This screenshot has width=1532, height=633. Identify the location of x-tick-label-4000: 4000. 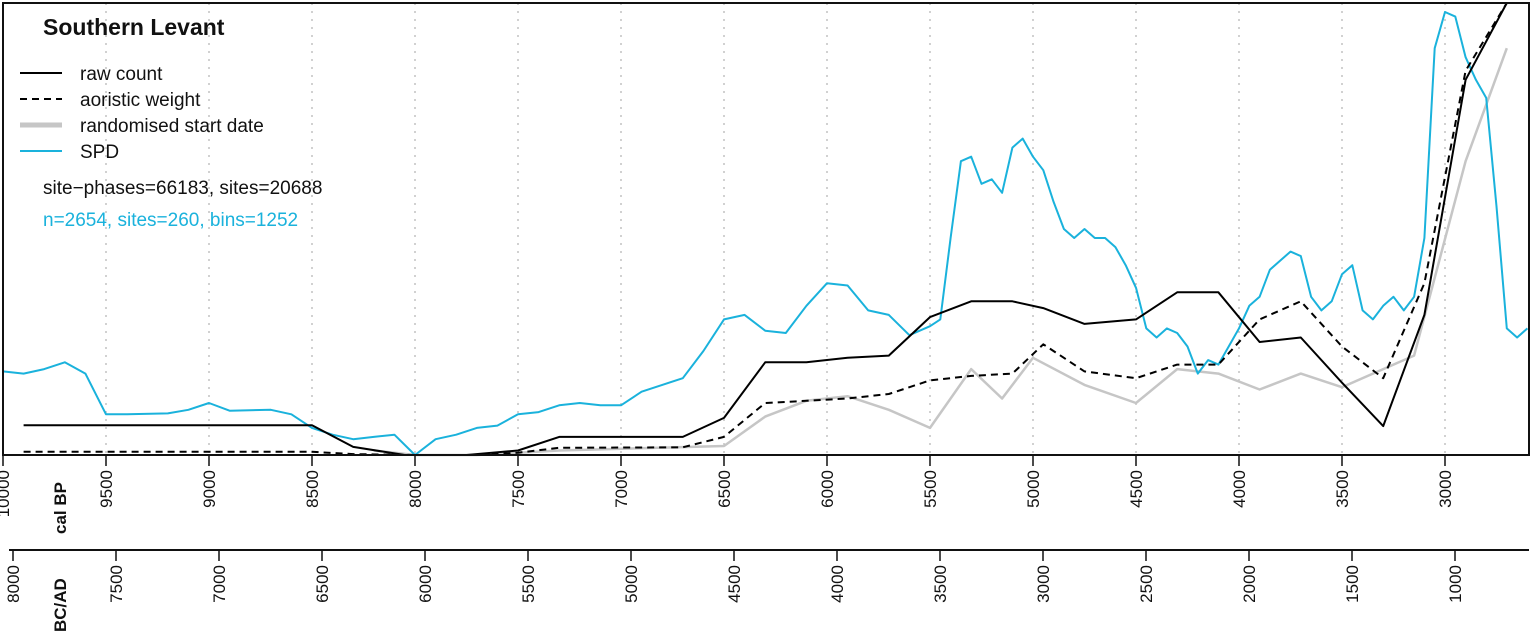
(1239, 489).